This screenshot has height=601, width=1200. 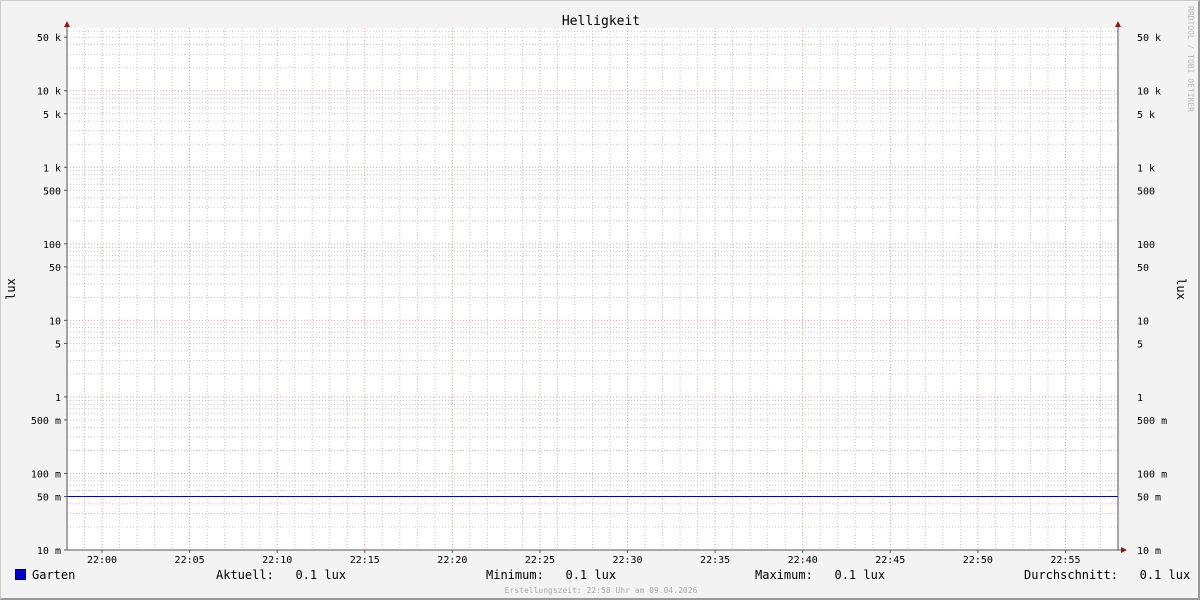 I want to click on legend-item-garten: Garten, so click(x=45, y=575).